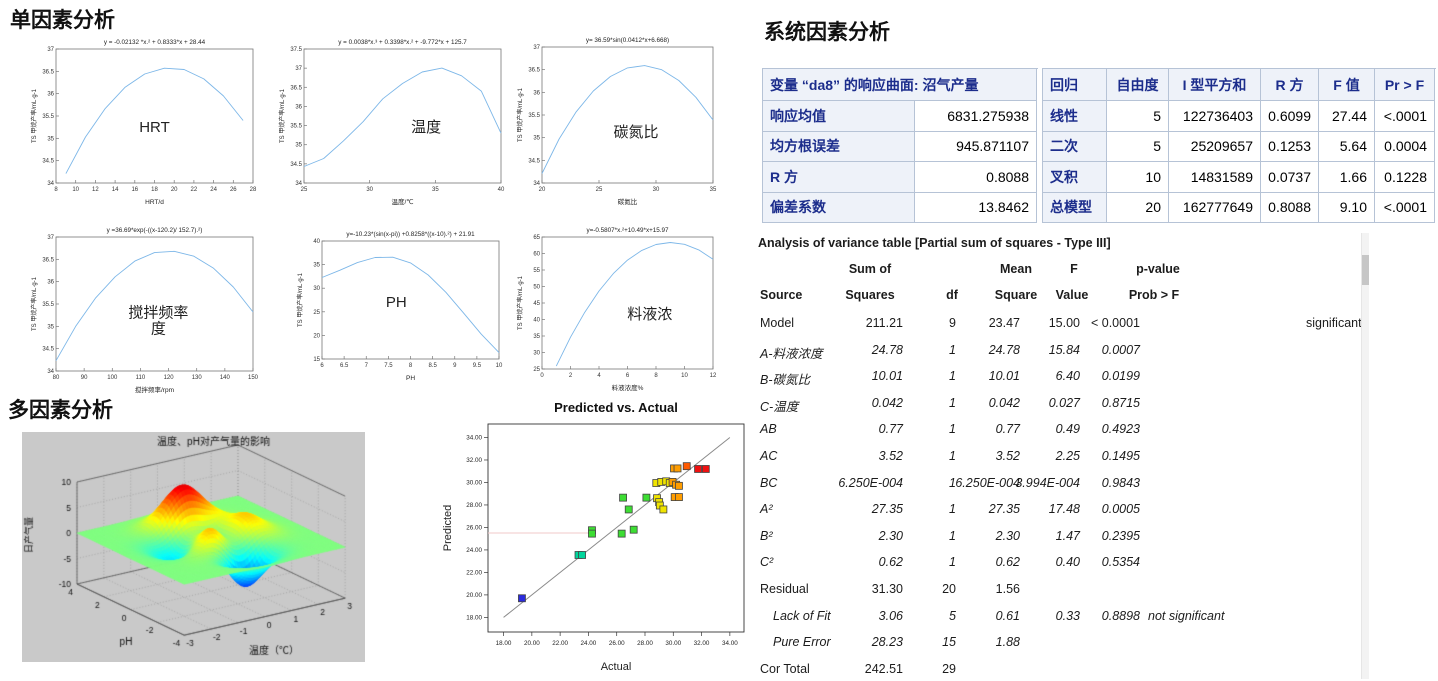 This screenshot has height=681, width=1438. I want to click on anova-cell: 20, so click(949, 589).